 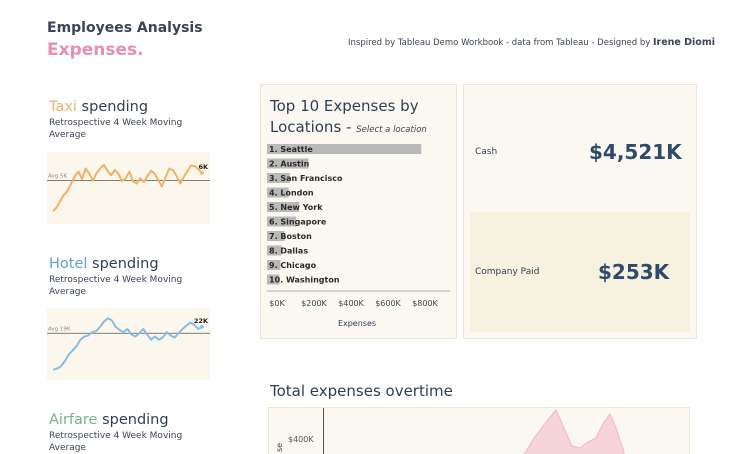 I want to click on airfare-spending-title: Airfare spending, so click(x=109, y=418).